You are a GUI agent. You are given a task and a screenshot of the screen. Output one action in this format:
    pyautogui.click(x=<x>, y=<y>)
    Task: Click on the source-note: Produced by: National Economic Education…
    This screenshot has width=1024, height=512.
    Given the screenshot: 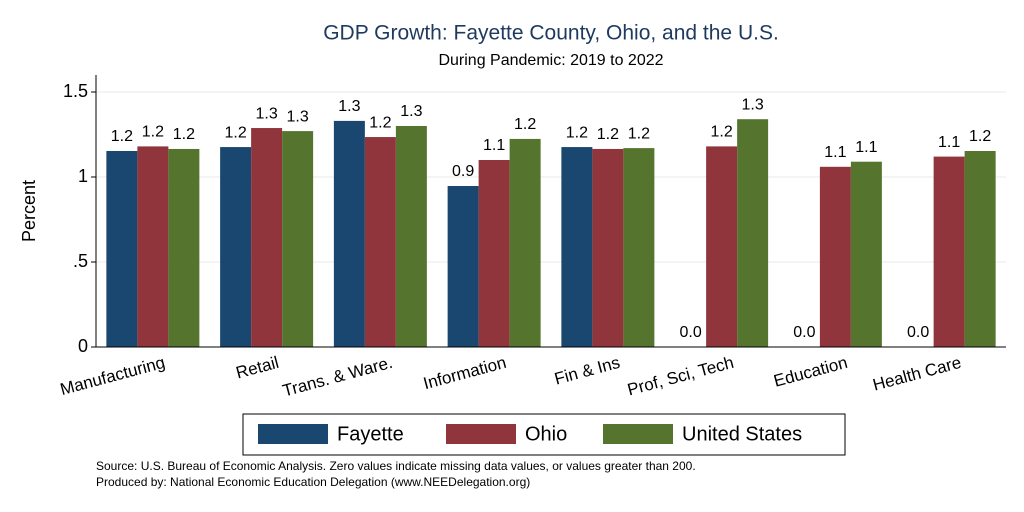 What is the action you would take?
    pyautogui.click(x=313, y=482)
    